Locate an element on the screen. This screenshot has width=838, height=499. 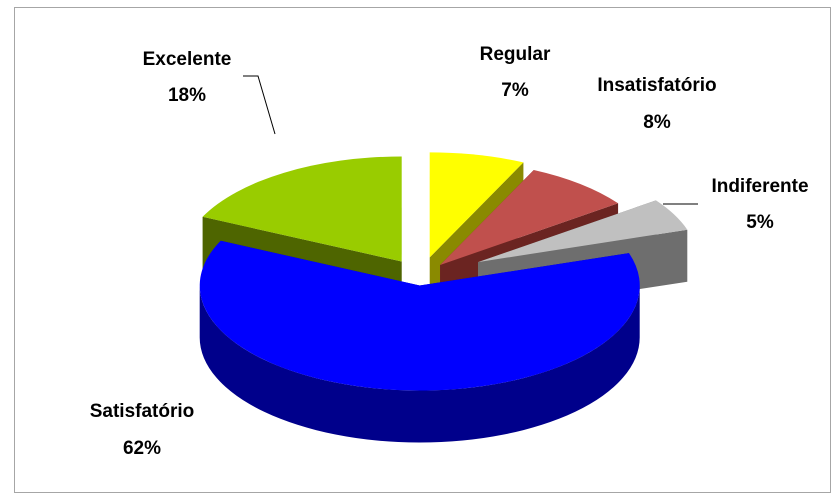
label-category-regular: Regular is located at coordinates (515, 54).